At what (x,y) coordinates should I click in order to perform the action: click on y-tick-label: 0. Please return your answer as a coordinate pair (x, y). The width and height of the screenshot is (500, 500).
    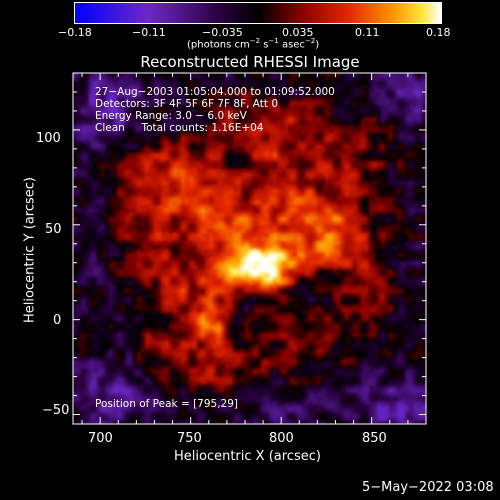
    Looking at the image, I should click on (57, 320).